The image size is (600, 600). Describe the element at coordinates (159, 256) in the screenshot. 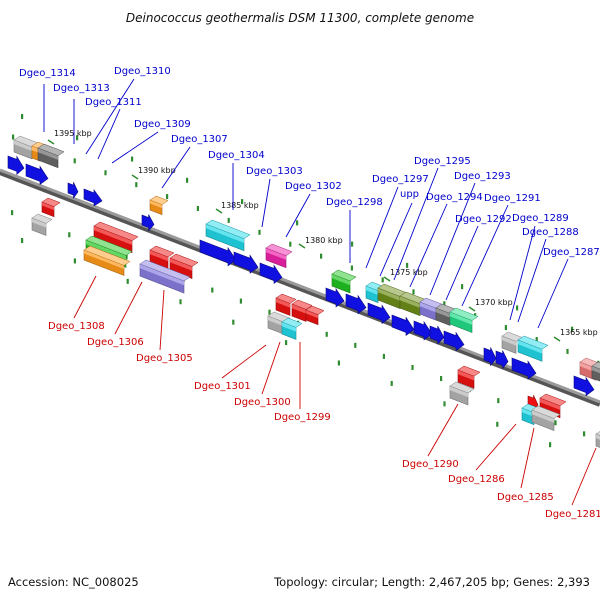

I see `gene-feature-42-highlight` at that location.